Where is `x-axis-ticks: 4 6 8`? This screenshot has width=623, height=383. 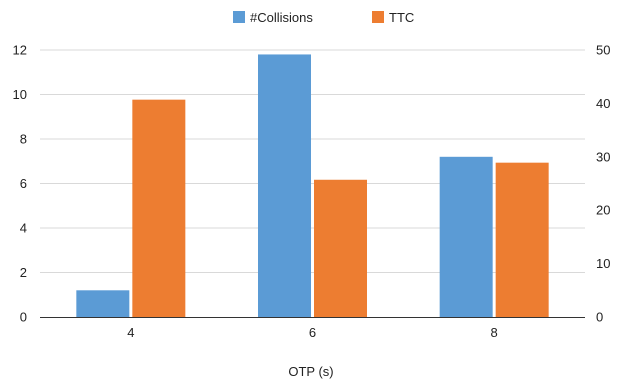
x-axis-ticks: 4 6 8 is located at coordinates (312, 332).